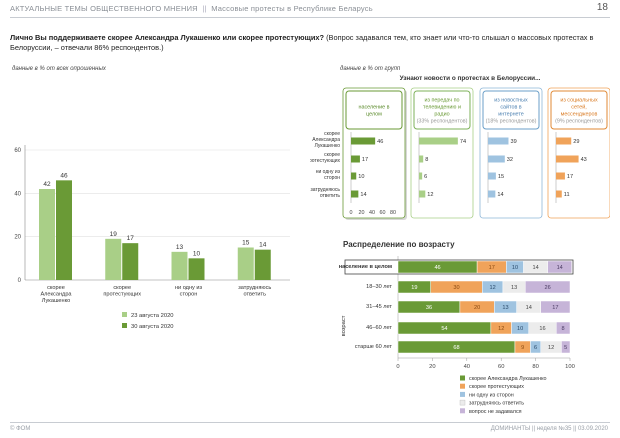  What do you see at coordinates (510, 160) in the screenshot?
I see `bar-value-label: 32` at bounding box center [510, 160].